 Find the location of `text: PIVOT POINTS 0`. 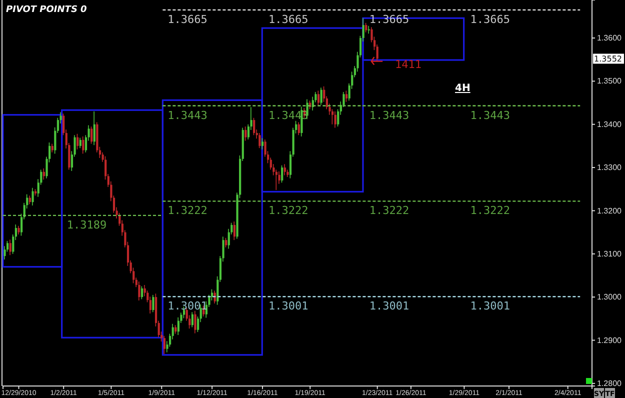

text: PIVOT POINTS 0 is located at coordinates (46, 10).